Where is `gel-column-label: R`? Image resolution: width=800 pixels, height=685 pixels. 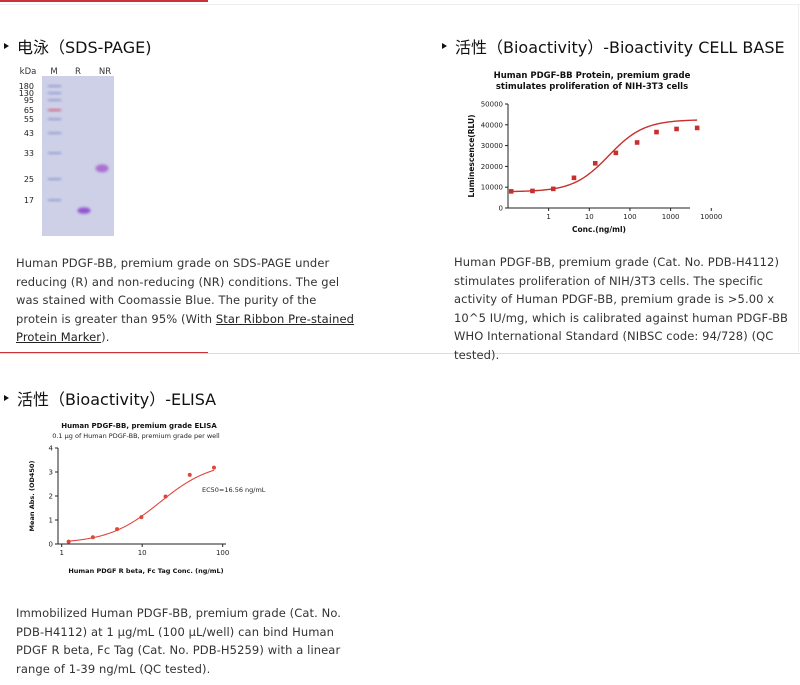
gel-column-label: R is located at coordinates (78, 72).